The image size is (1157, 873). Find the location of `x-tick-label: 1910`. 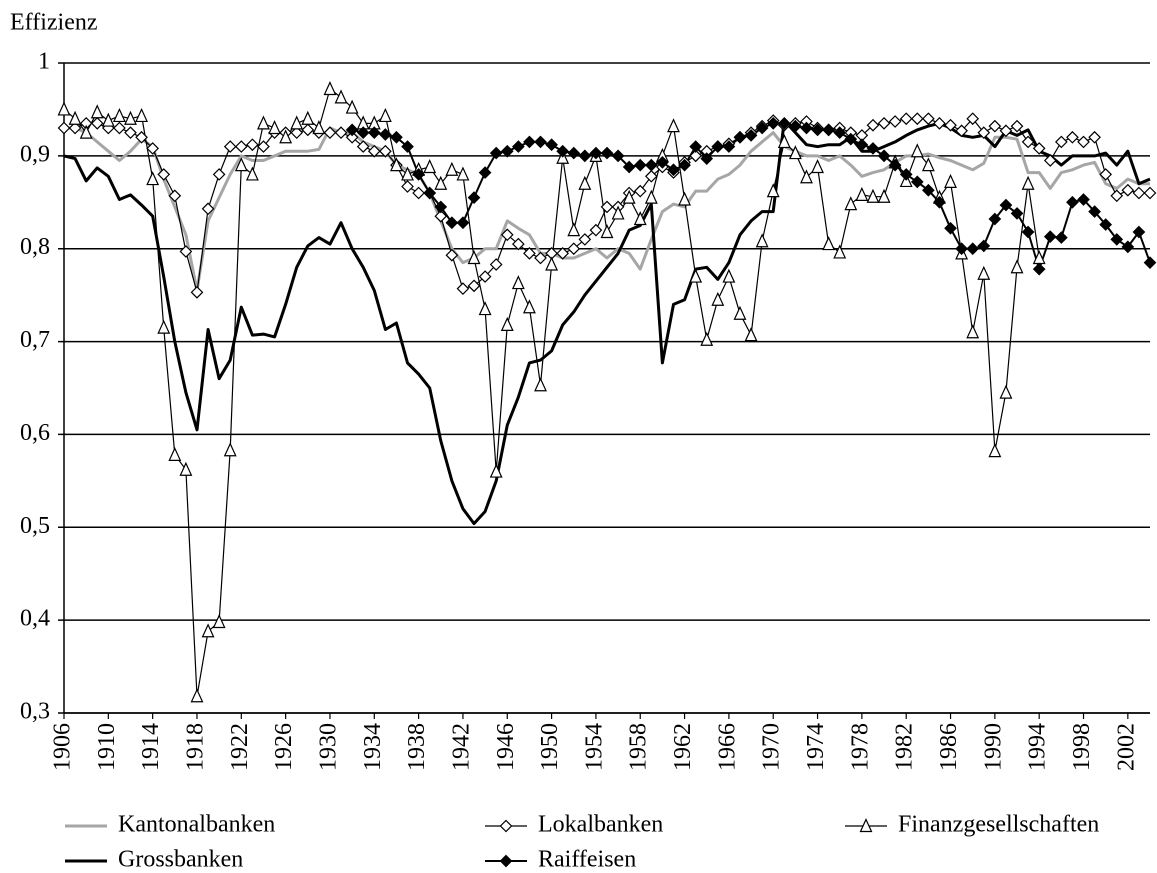

x-tick-label: 1910 is located at coordinates (107, 747).